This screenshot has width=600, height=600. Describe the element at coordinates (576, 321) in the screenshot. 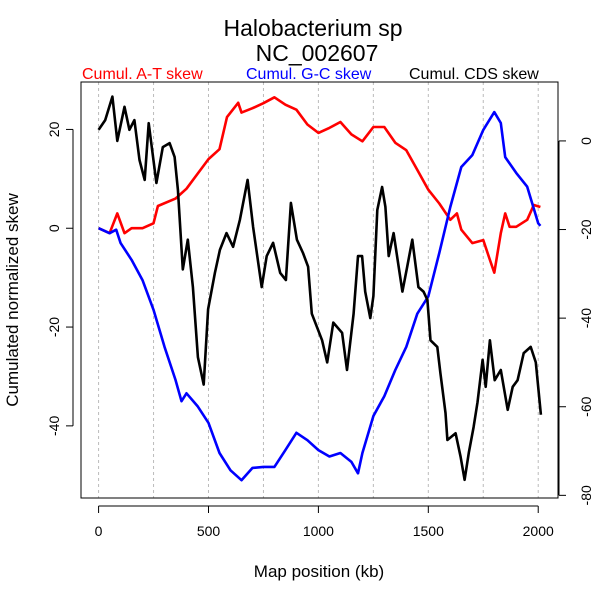

I see `y-axis-right: -80 -60 -40 -20 0` at that location.